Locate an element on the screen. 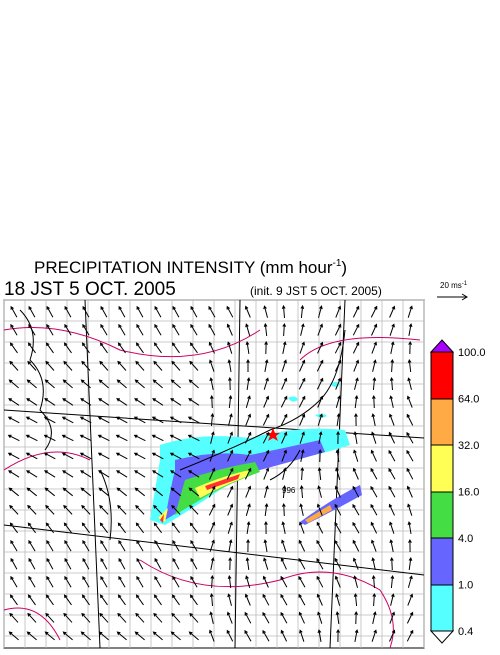 The image size is (500, 655). colorbar-label: 1.0 is located at coordinates (465, 586).